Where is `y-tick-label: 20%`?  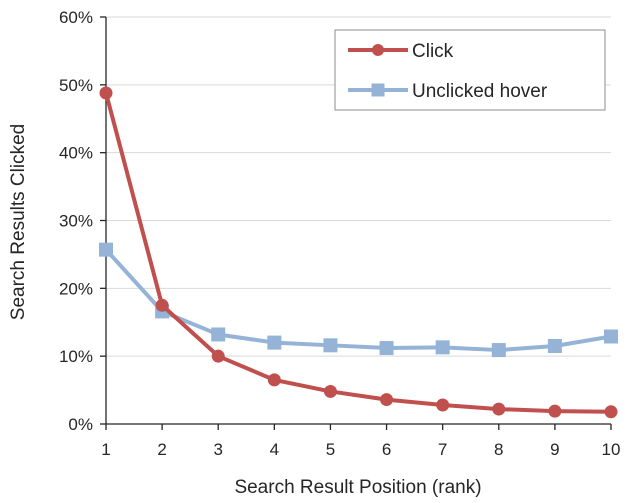
y-tick-label: 20% is located at coordinates (76, 288).